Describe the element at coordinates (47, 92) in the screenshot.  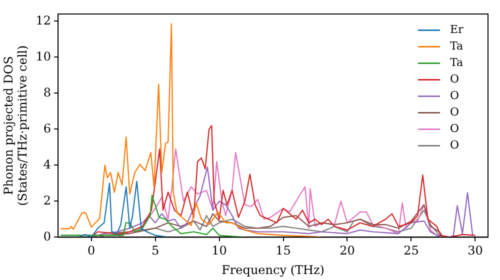
I see `y-tick-label: 8` at that location.